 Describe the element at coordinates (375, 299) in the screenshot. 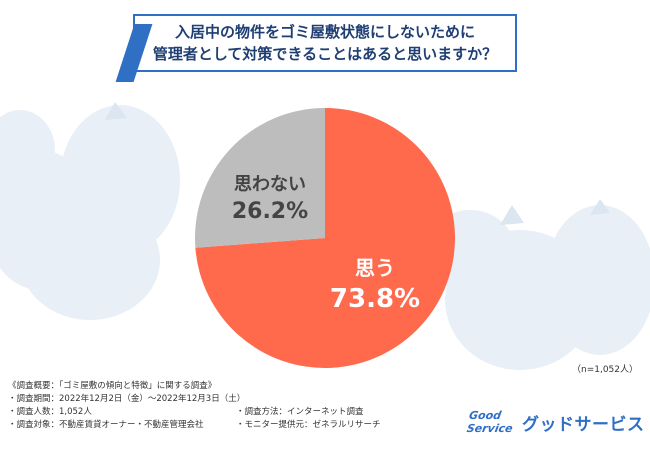

I see `slice-value-agree: 73.8%` at that location.